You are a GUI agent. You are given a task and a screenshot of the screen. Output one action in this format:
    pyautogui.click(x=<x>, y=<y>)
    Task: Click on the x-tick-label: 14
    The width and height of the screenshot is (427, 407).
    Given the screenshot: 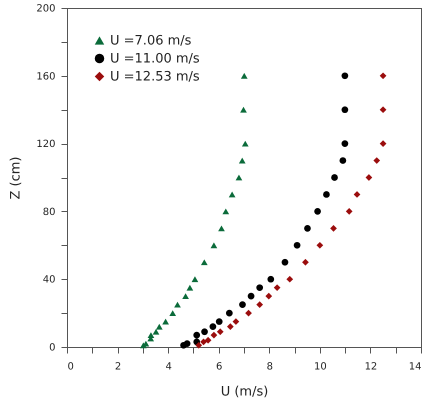 What is the action you would take?
    pyautogui.click(x=415, y=367)
    